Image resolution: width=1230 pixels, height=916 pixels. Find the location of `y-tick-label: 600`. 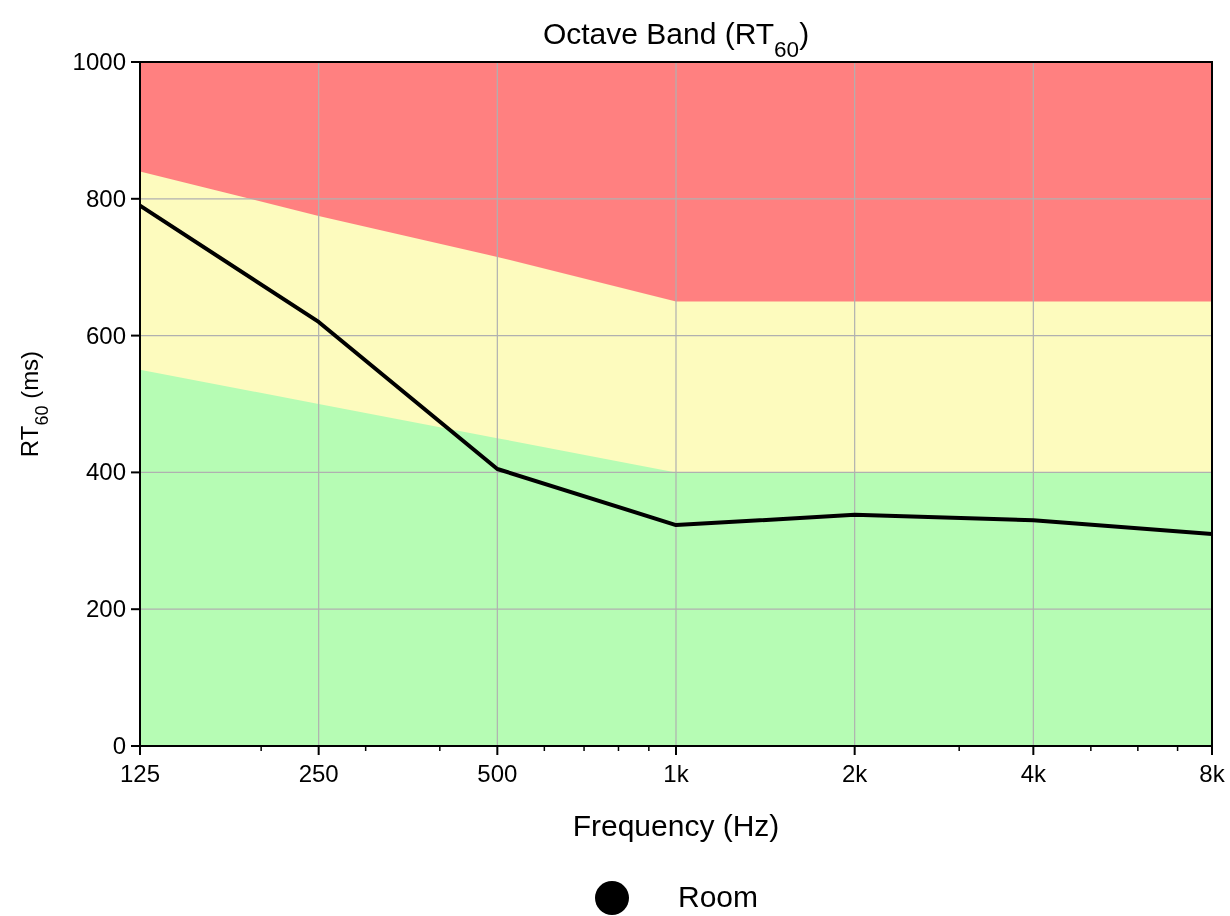

y-tick-label: 600 is located at coordinates (105, 335).